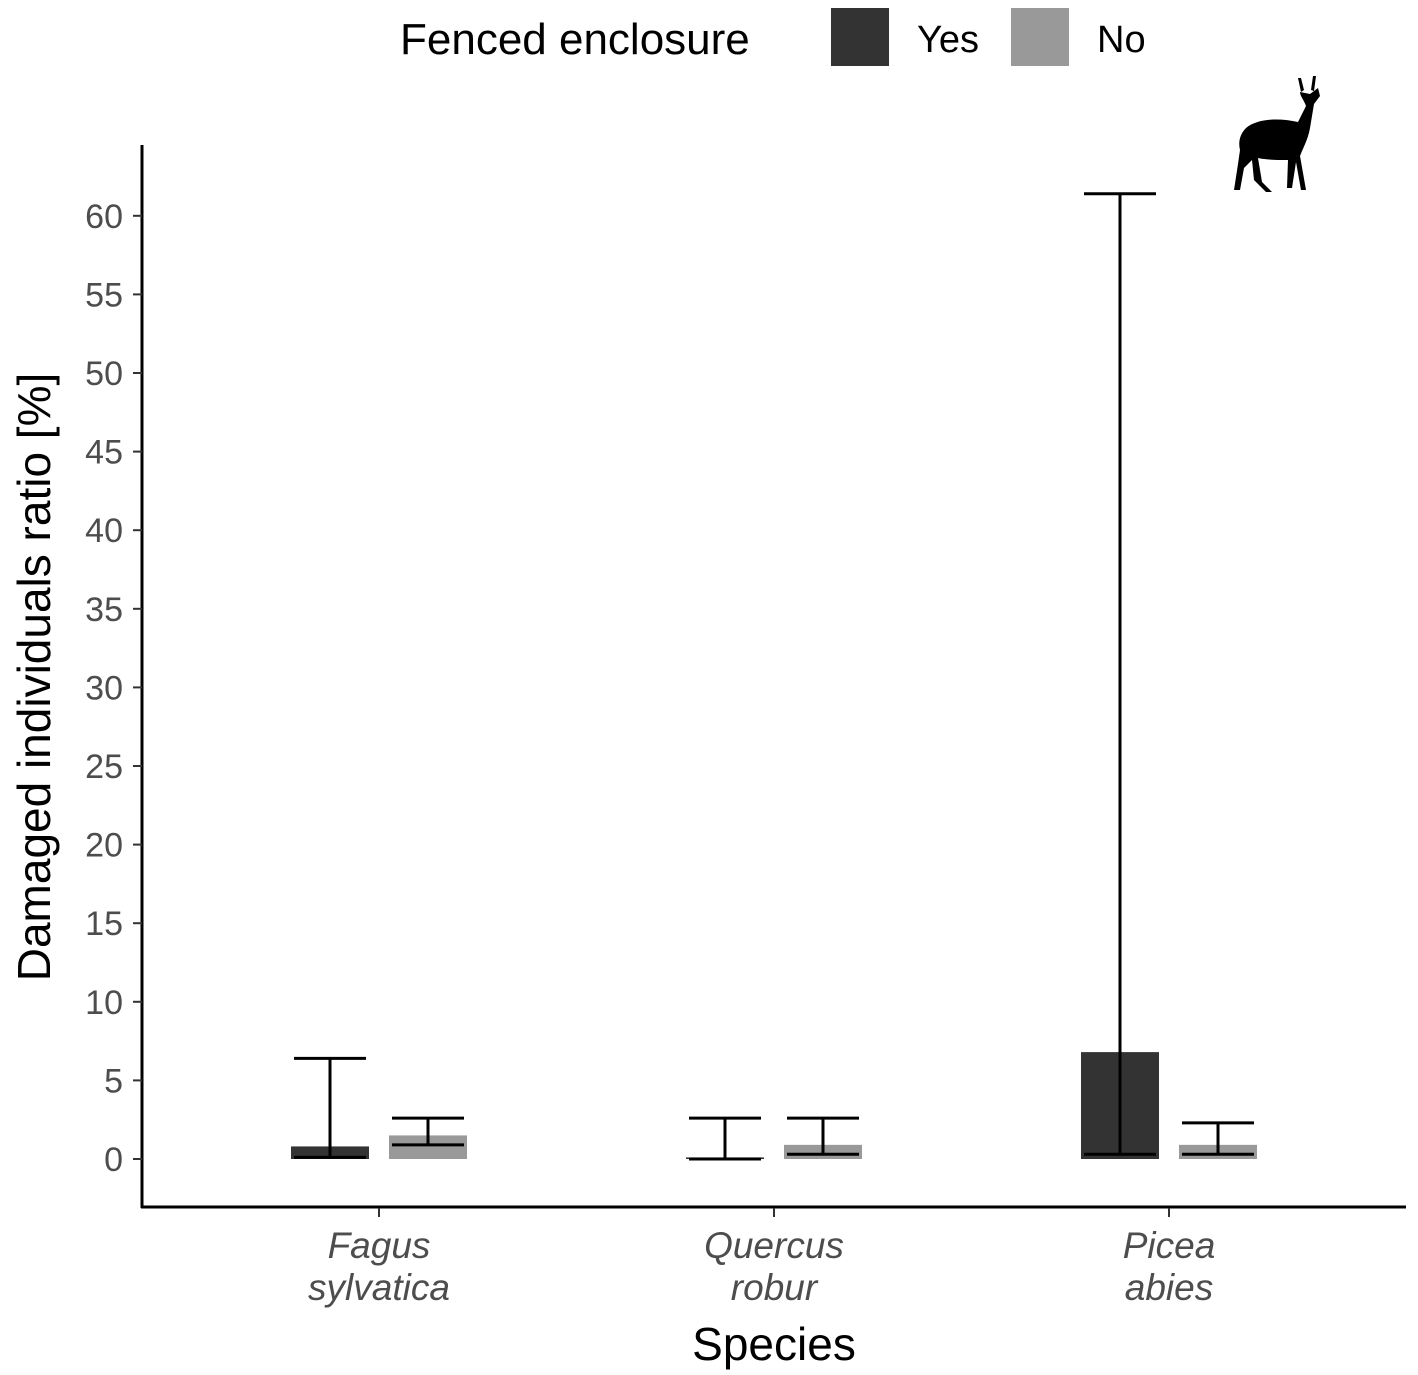 This screenshot has width=1418, height=1375. Describe the element at coordinates (104, 295) in the screenshot. I see `y-tick-label: 55` at that location.